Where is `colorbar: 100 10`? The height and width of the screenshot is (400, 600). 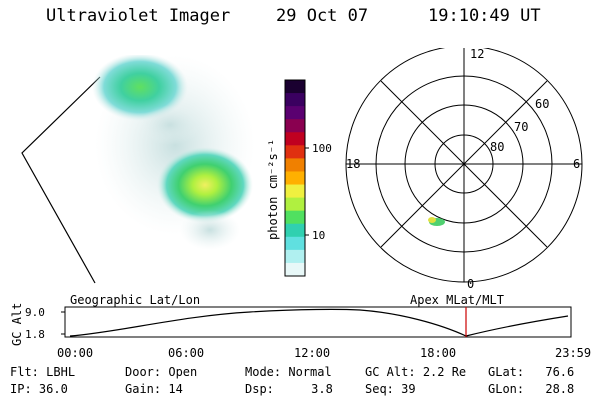 colorbar: 100 10 is located at coordinates (308, 178).